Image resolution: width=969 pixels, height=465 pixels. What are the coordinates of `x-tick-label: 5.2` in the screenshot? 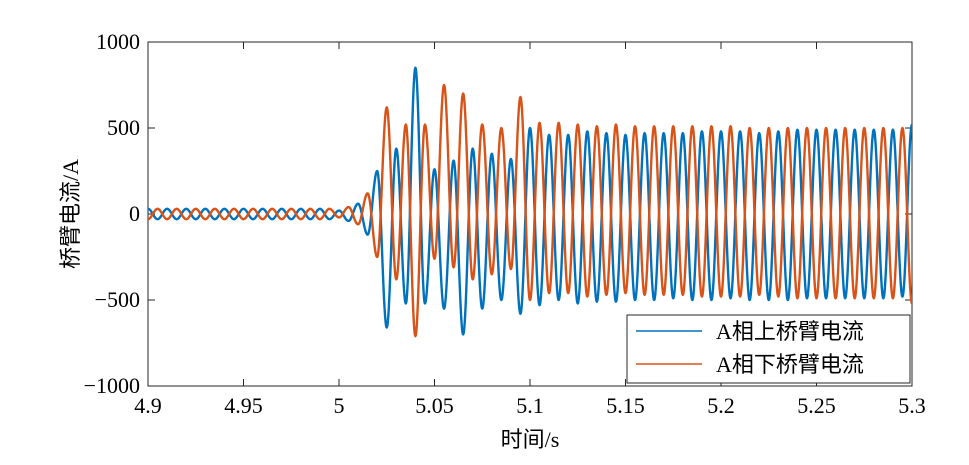 It's located at (721, 405).